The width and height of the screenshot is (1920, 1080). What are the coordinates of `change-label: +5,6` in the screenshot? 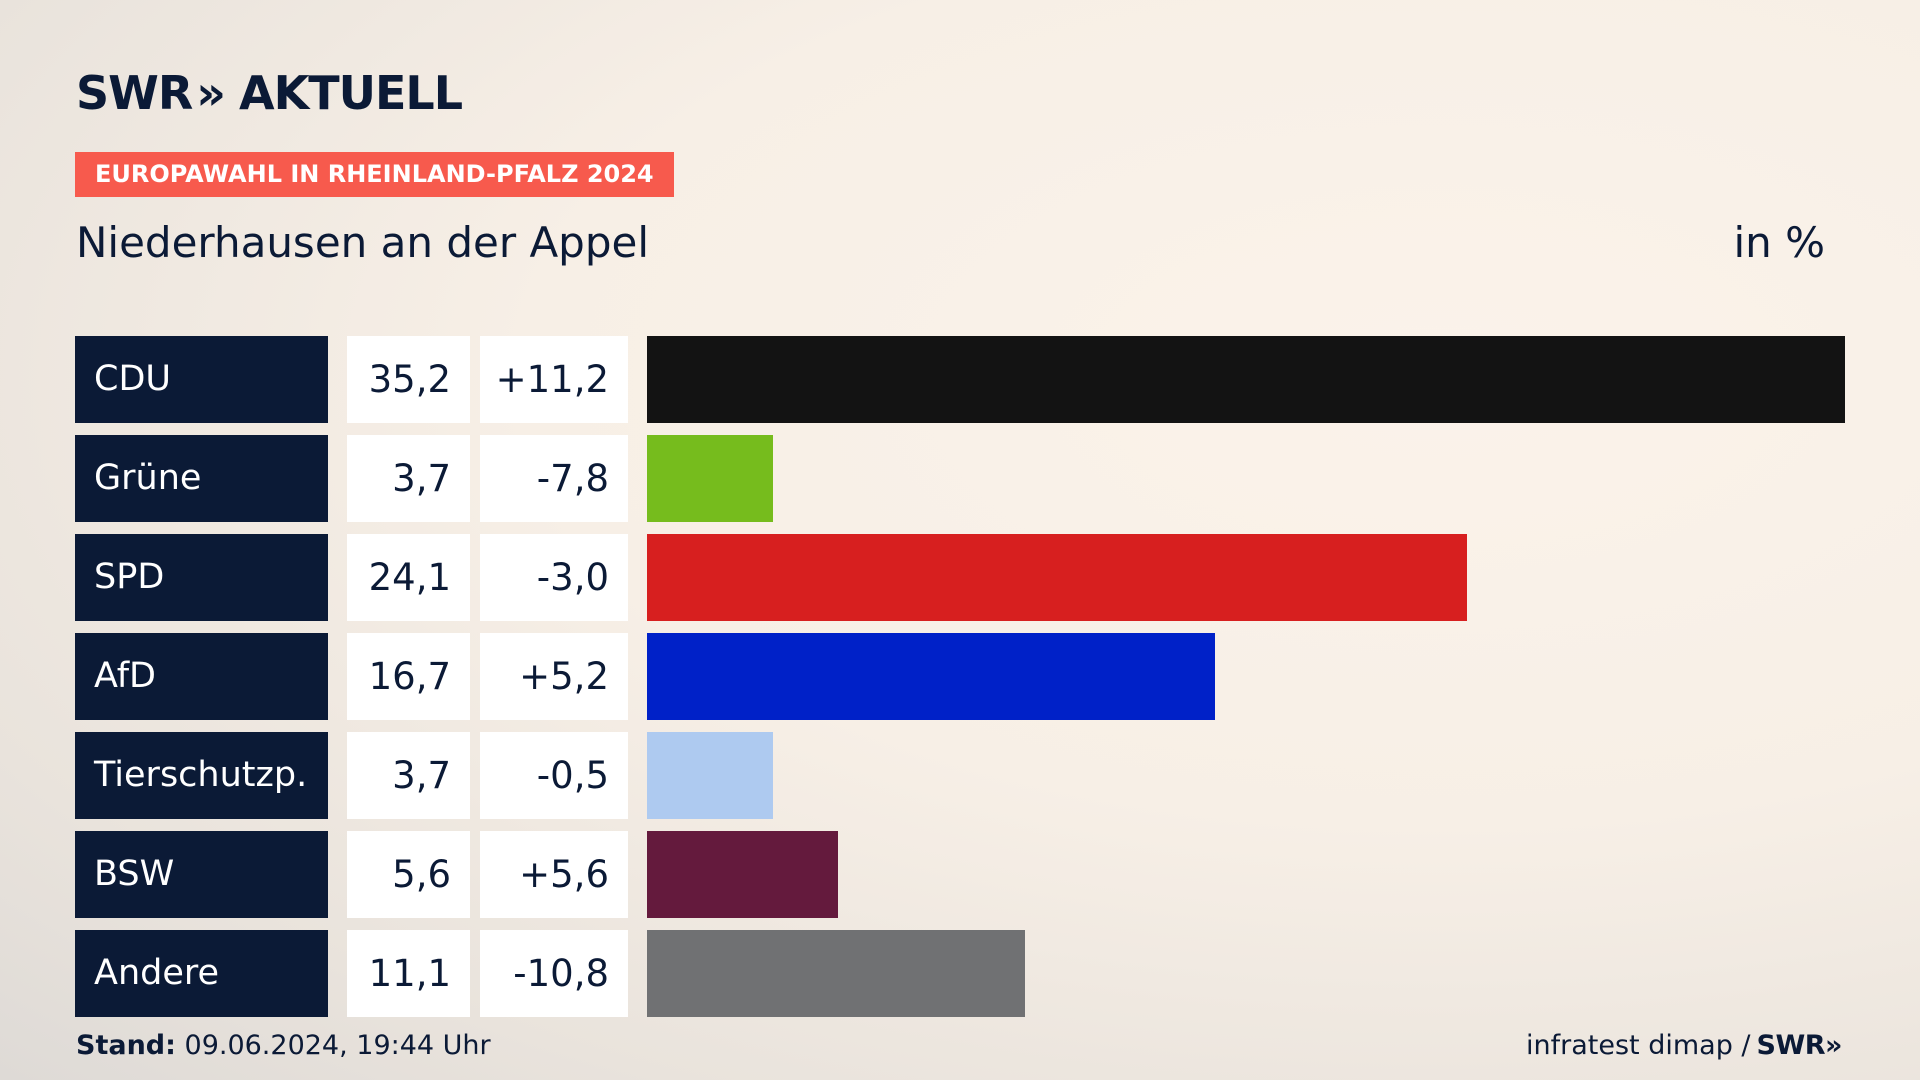 It's located at (554, 874).